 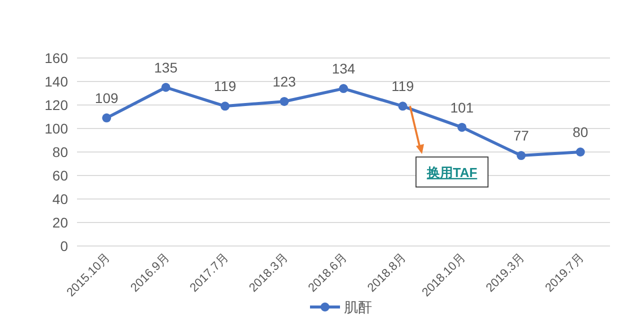 What do you see at coordinates (166, 67) in the screenshot?
I see `data-label: 135` at bounding box center [166, 67].